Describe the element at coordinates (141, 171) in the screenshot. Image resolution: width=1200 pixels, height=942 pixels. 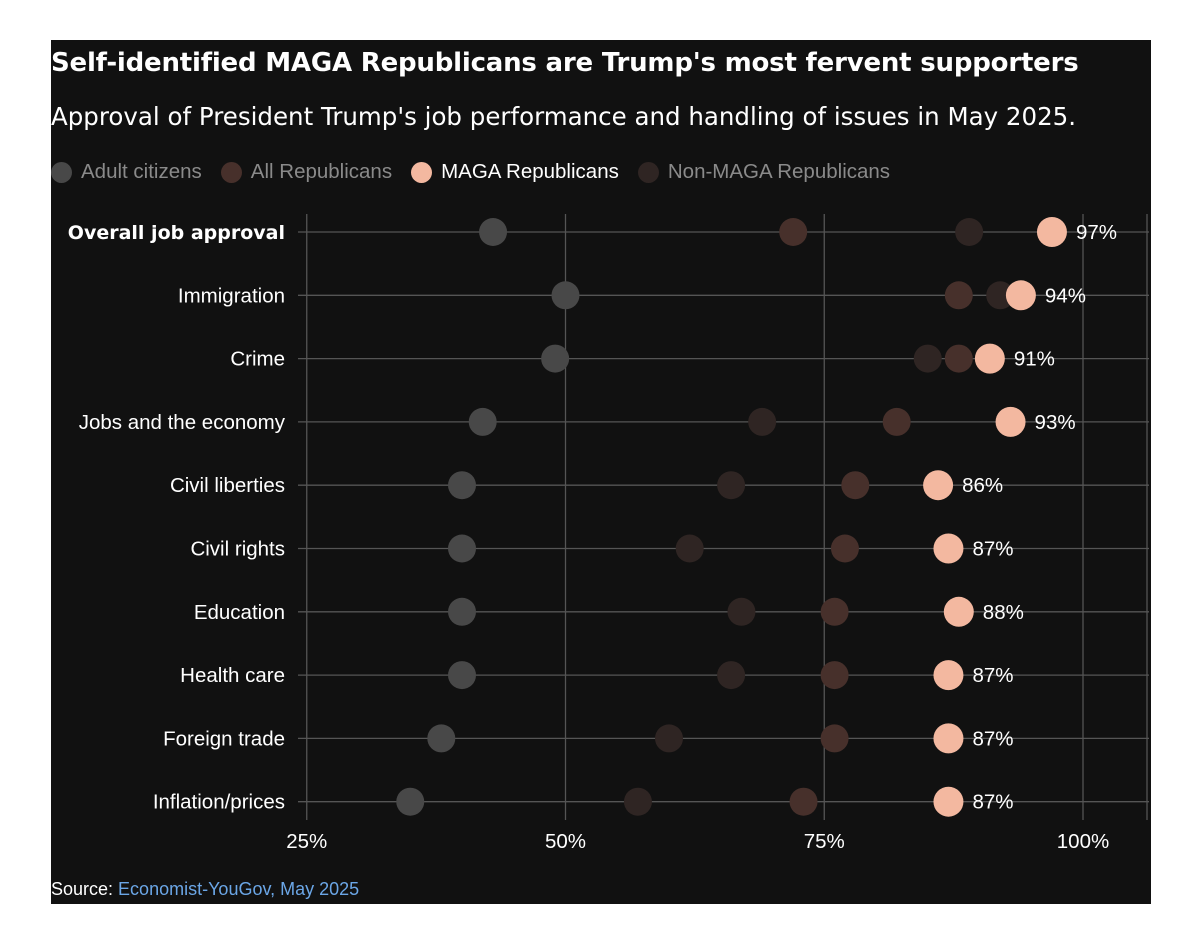
I see `legend-label-adult-citizens: Adult citizens` at that location.